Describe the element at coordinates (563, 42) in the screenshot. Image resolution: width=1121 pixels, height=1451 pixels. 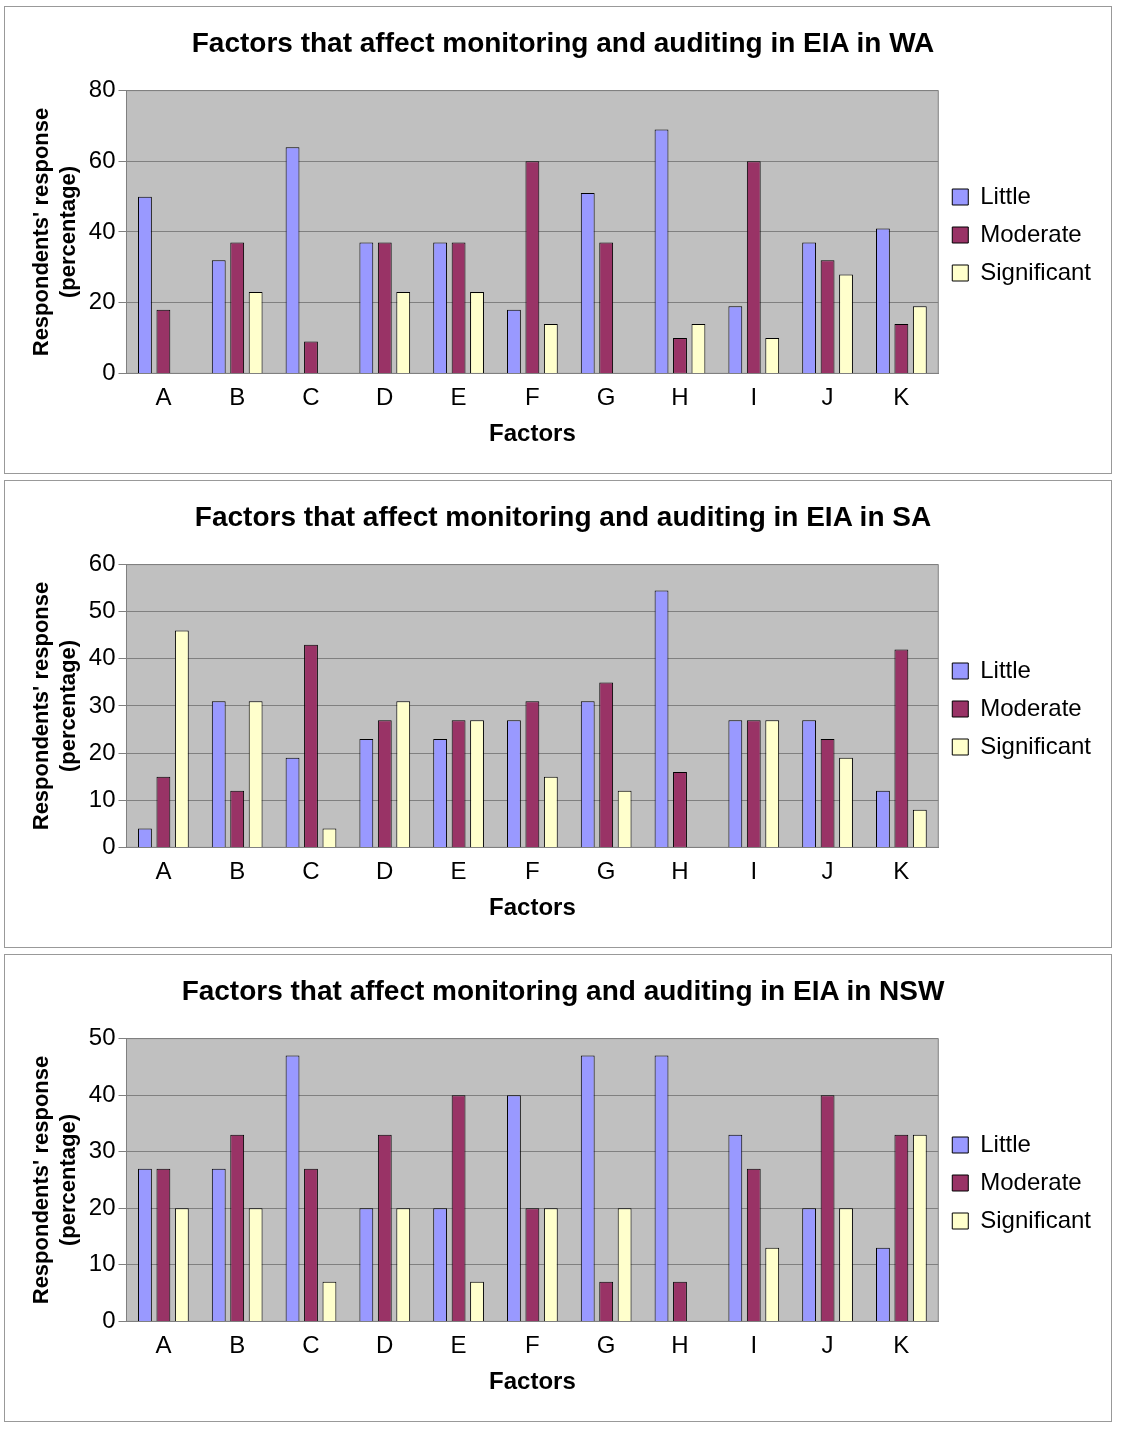
I see `chart-title: Factors that affect monitoring and auditing in EIA in WA` at that location.